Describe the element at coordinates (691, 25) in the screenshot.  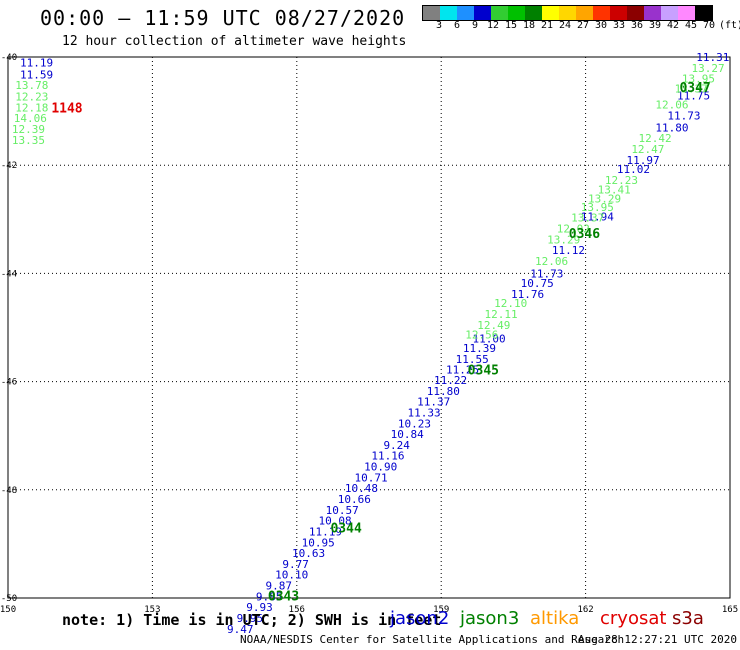
I see `colorbar-label: 45` at that location.